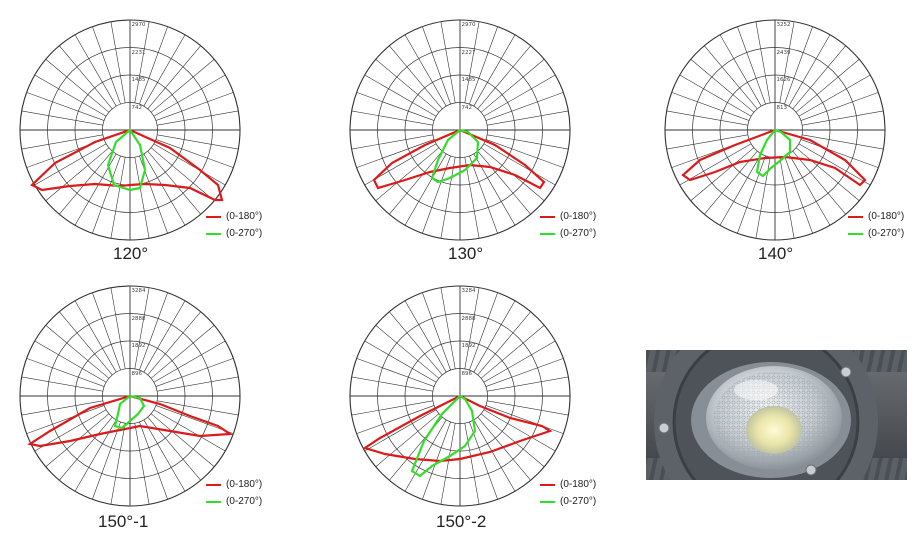 The height and width of the screenshot is (546, 923). Describe the element at coordinates (469, 346) in the screenshot. I see `radial-tick-label: 1892` at that location.